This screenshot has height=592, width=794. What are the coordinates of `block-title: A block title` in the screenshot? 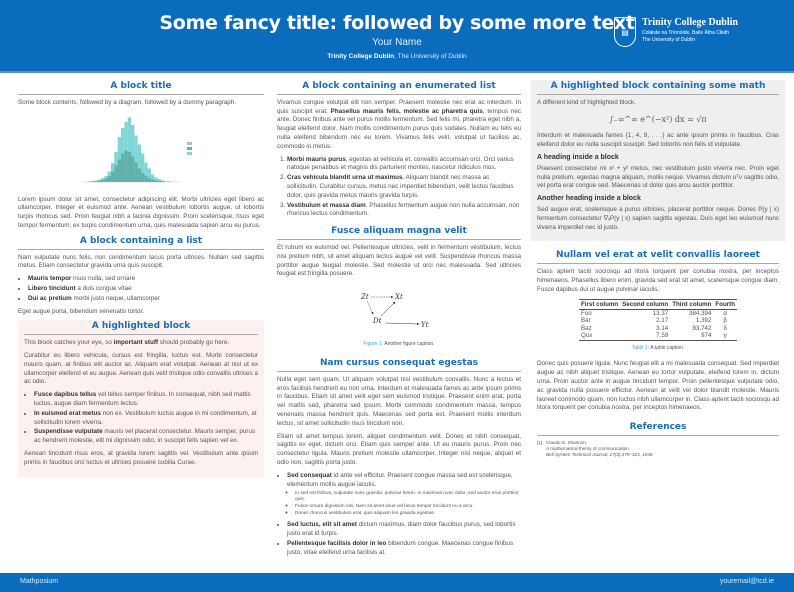 It's located at (141, 87).